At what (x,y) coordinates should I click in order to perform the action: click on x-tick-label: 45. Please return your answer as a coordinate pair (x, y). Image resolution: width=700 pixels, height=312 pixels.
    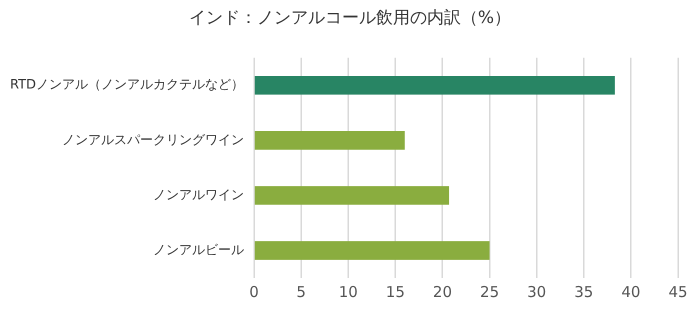
    Looking at the image, I should click on (678, 291).